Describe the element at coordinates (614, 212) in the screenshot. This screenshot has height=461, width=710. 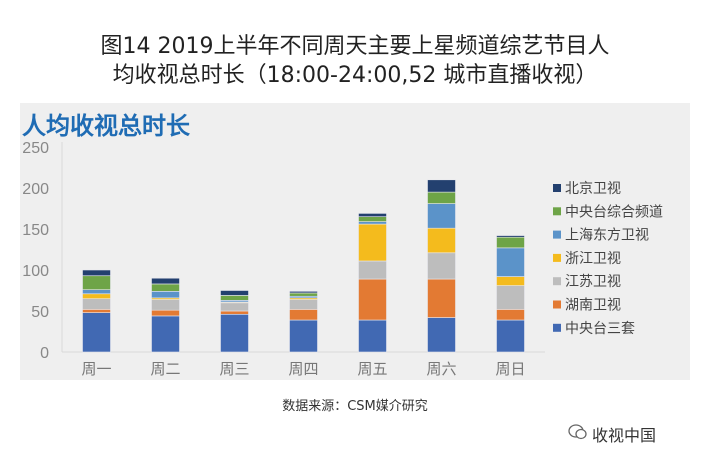
I see `legend-label: 中央台综合频道` at that location.